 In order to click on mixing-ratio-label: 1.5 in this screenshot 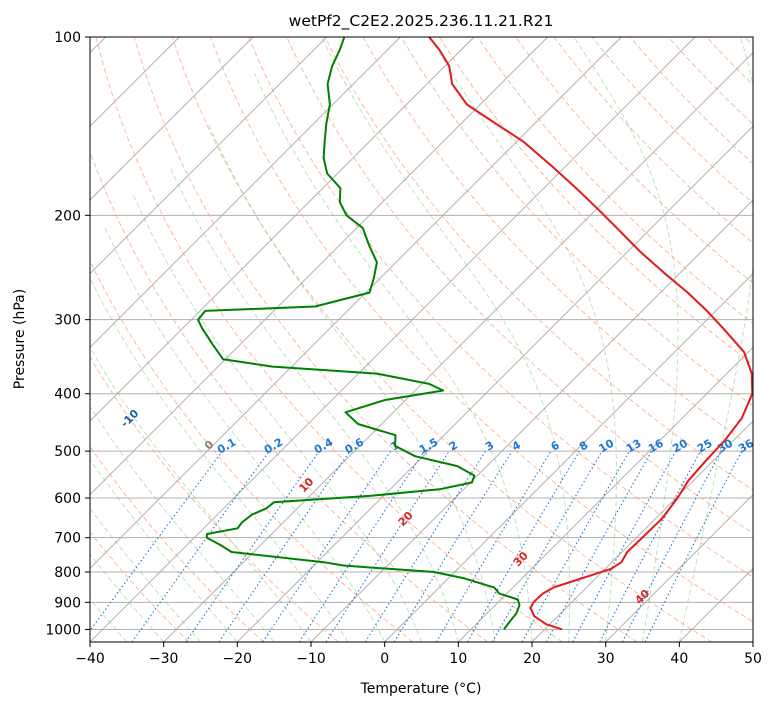, I will do `click(428, 446)`.